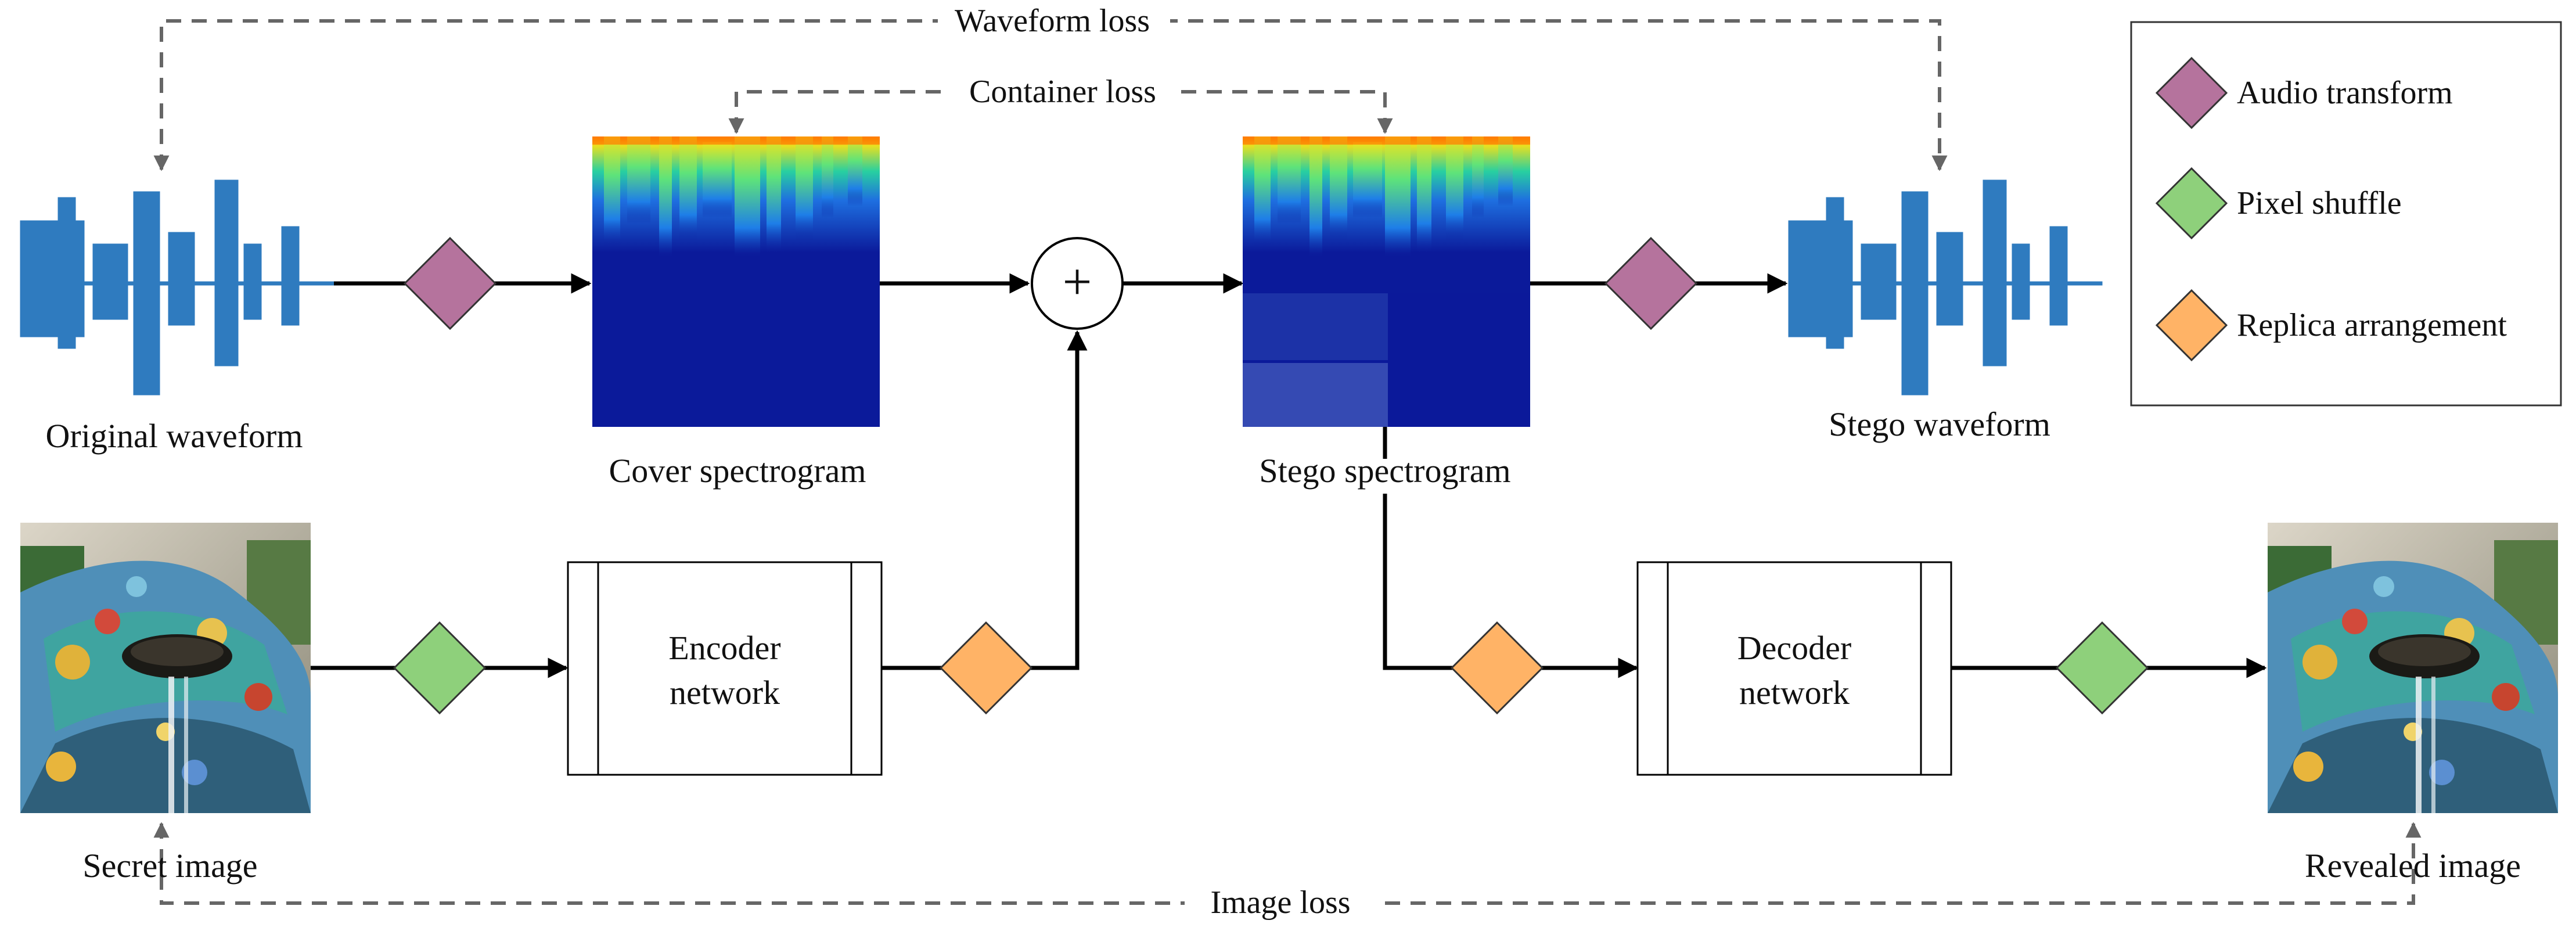  What do you see at coordinates (737, 471) in the screenshot?
I see `cover-spectrogram-label: Cover spectrogram` at bounding box center [737, 471].